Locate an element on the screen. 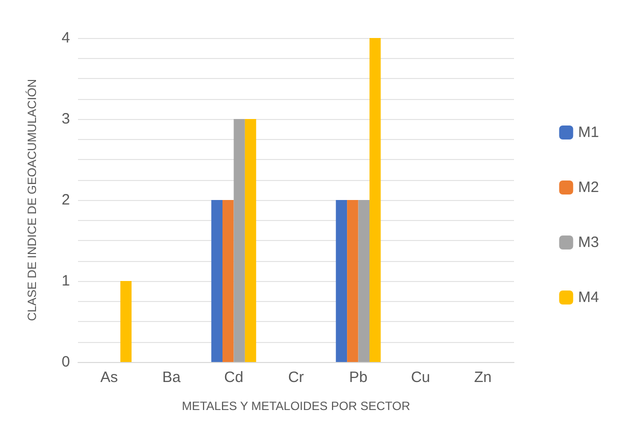 This screenshot has height=430, width=632. x-tick-label: Zn is located at coordinates (483, 377).